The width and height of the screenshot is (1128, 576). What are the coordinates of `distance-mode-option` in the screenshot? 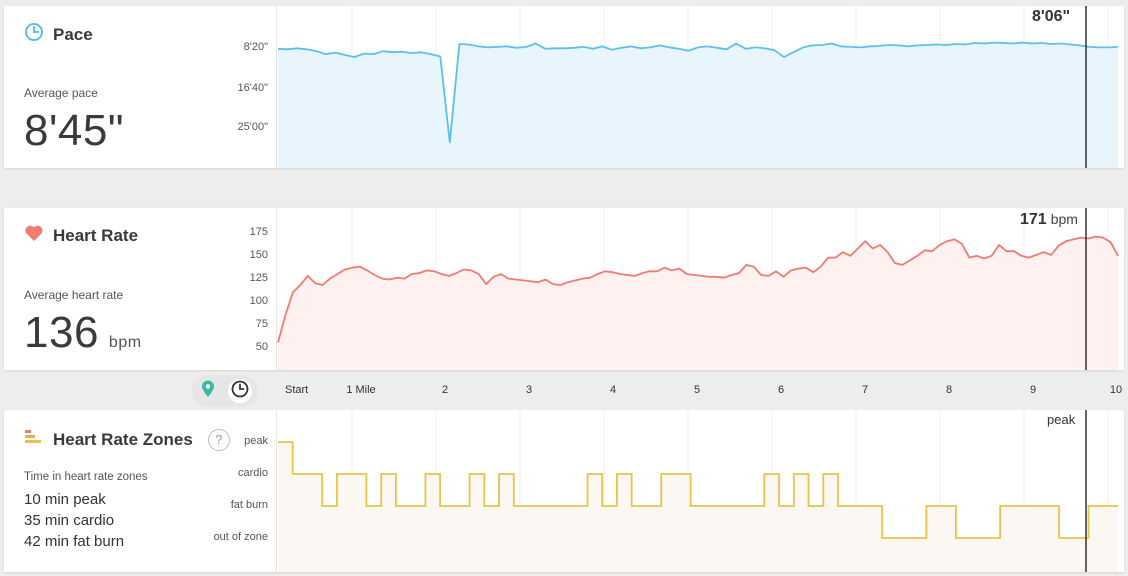 It's located at (208, 391).